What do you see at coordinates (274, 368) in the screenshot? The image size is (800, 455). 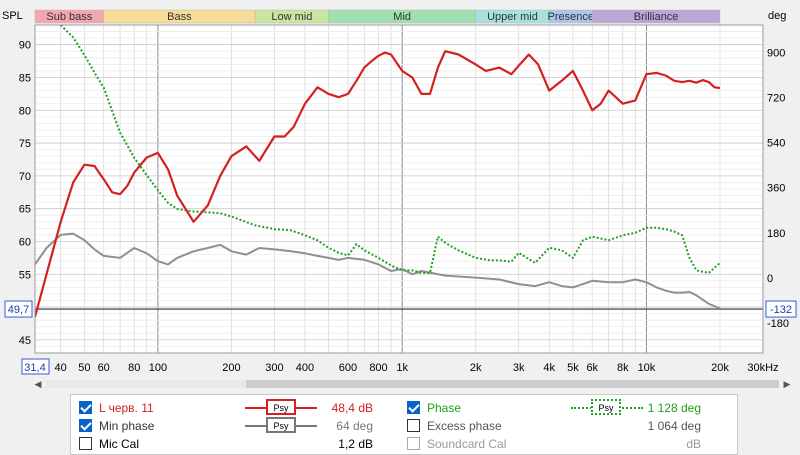 I see `x-tick-label: 300` at bounding box center [274, 368].